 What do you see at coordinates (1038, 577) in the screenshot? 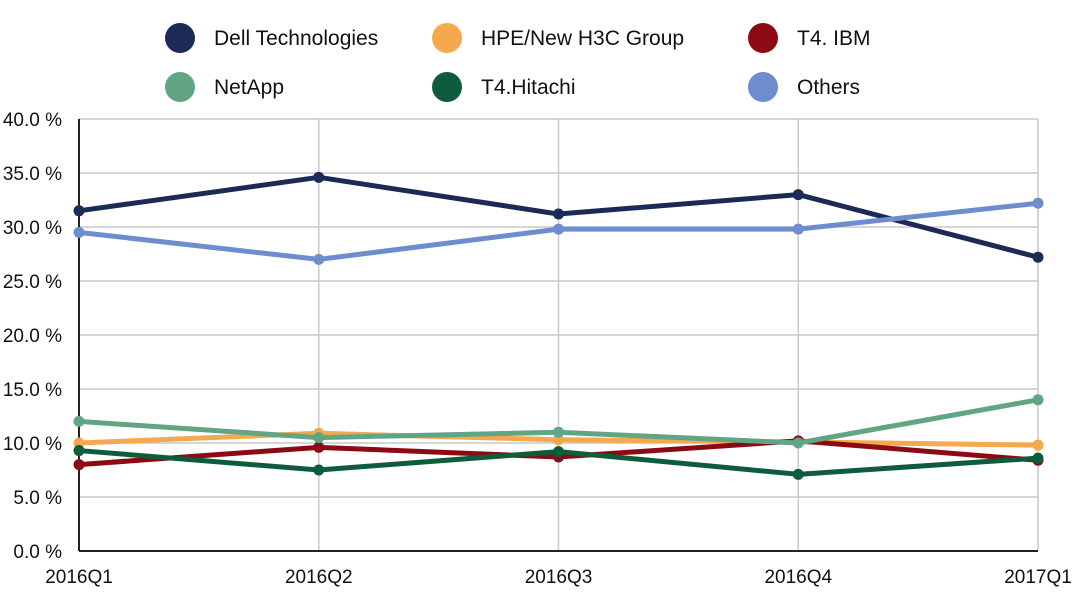
I see `x-tick-label: 2017Q1` at bounding box center [1038, 577].